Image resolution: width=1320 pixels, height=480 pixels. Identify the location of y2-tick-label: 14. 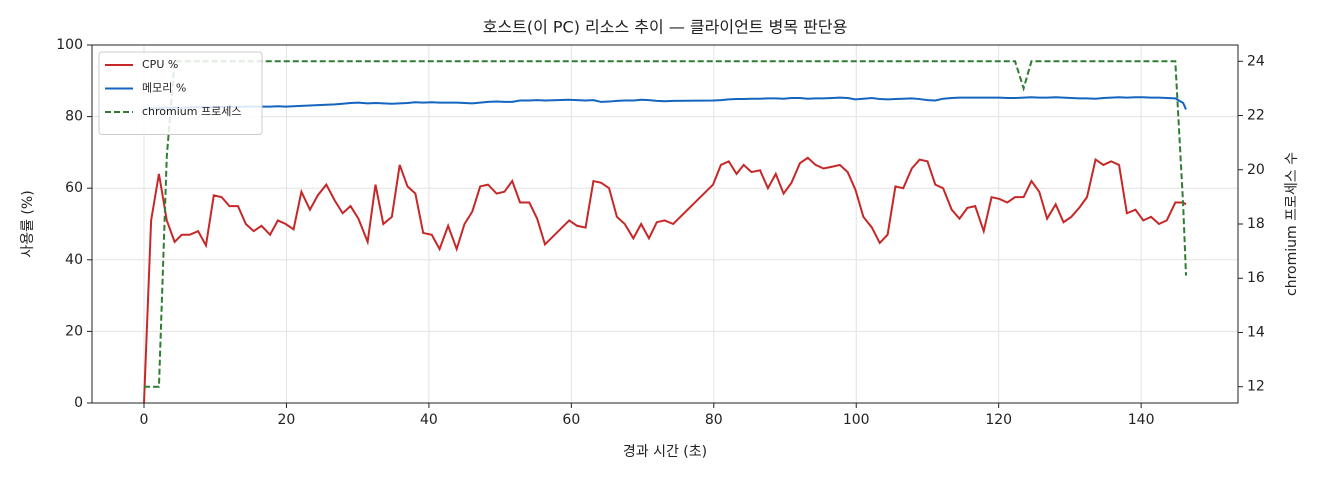
(1256, 332).